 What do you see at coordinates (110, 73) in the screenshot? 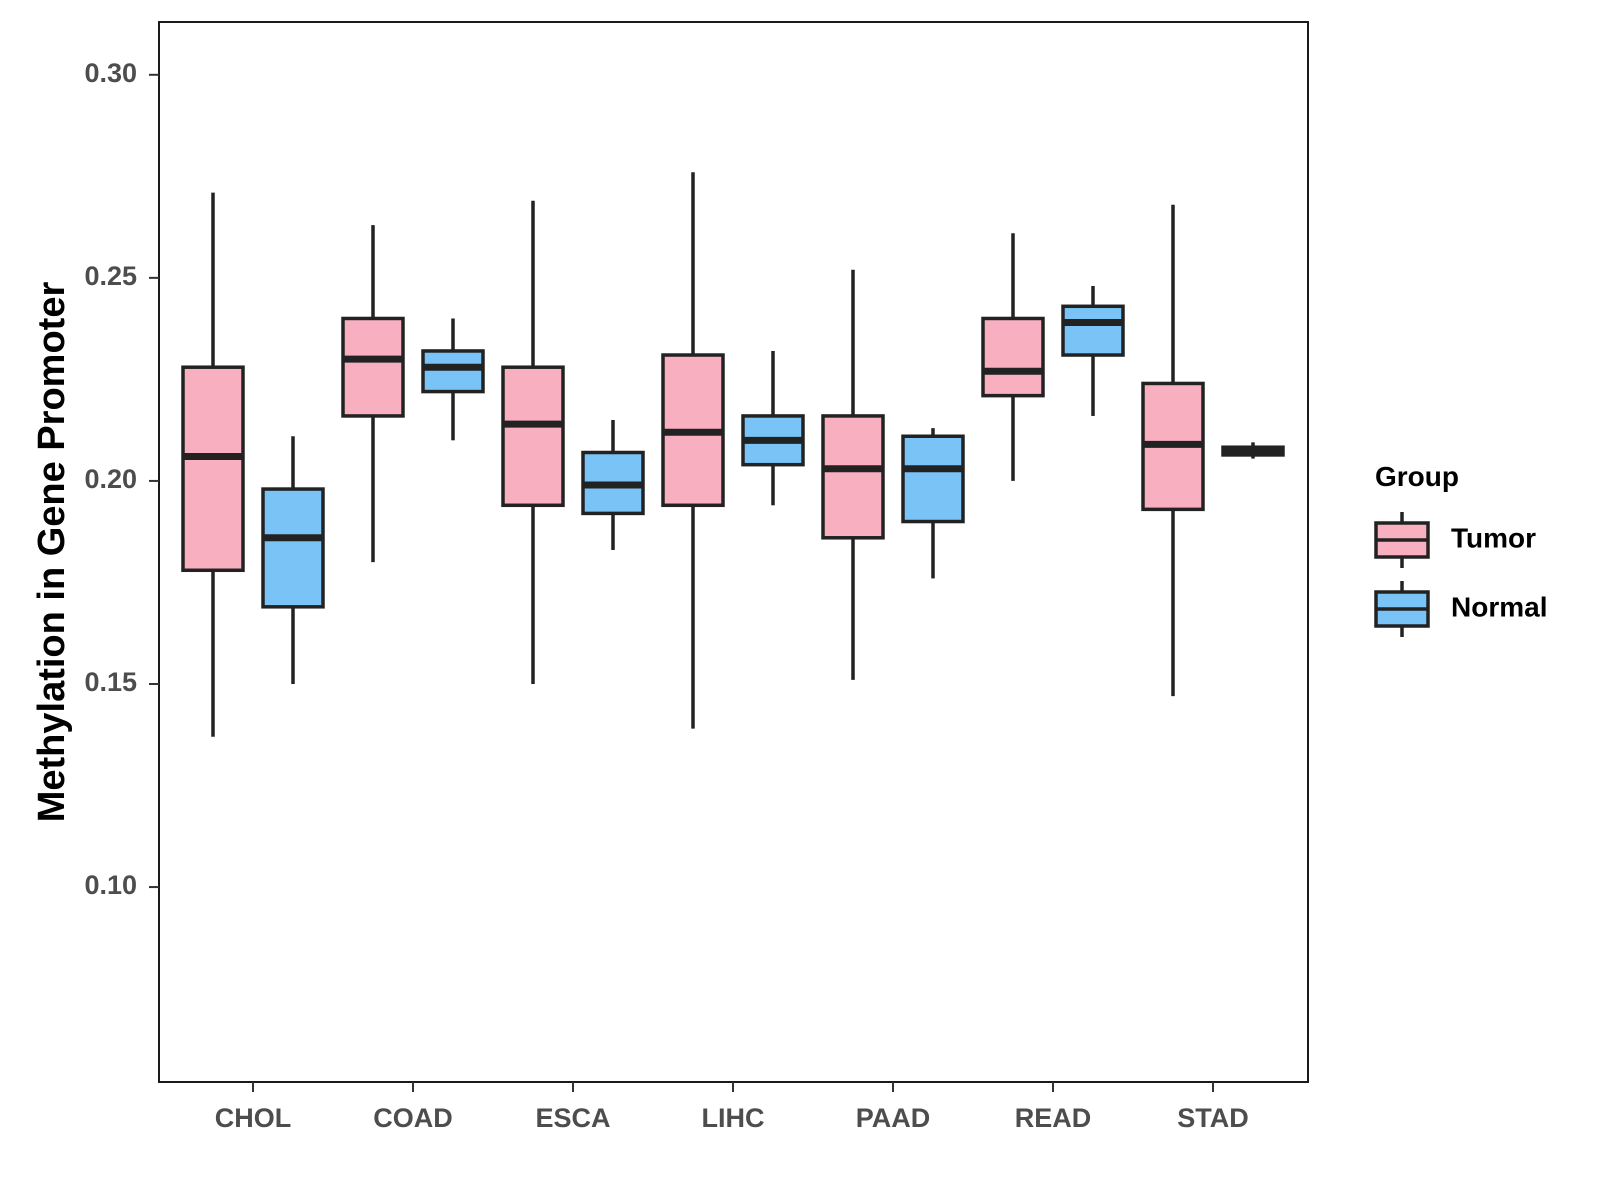
I see `y-tick-label: 0.30` at bounding box center [110, 73].